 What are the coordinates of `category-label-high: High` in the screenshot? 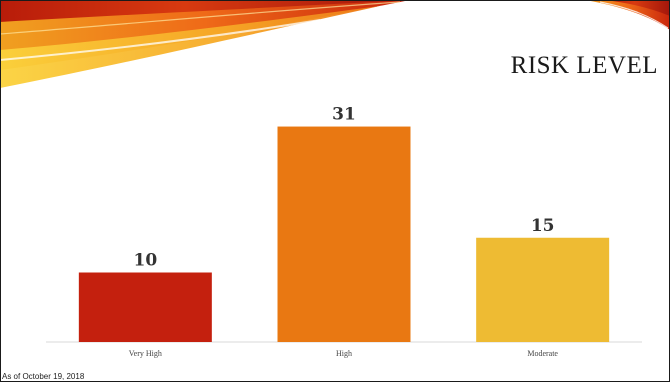 It's located at (344, 353).